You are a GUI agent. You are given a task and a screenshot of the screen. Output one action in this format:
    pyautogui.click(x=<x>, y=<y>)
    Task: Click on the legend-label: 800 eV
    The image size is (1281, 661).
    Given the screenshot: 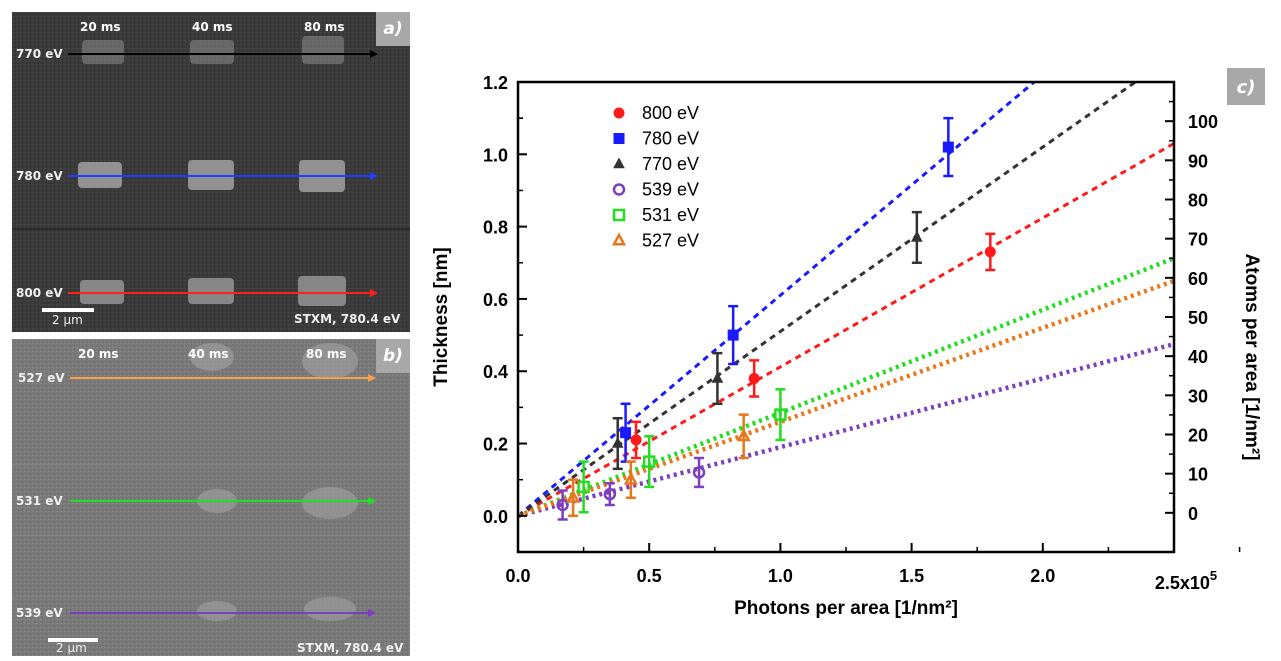 What is the action you would take?
    pyautogui.click(x=670, y=113)
    